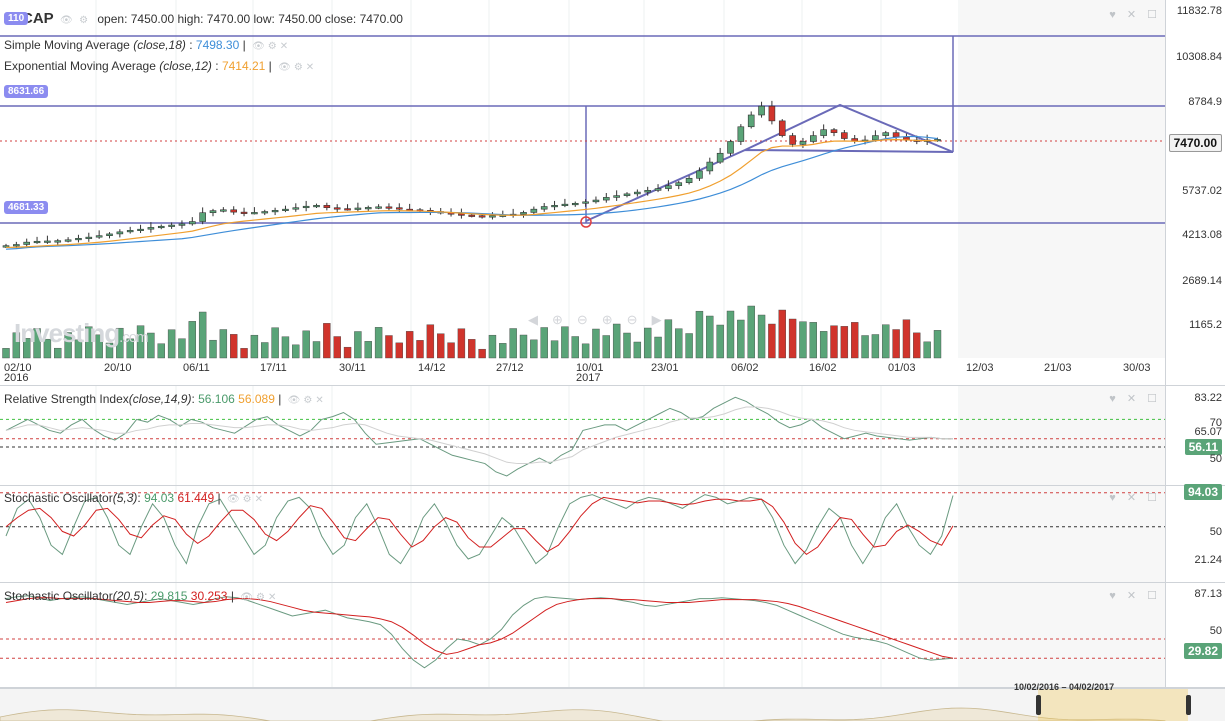  What do you see at coordinates (272, 46) in the screenshot?
I see `sma-gear-icon: ⚙` at bounding box center [272, 46].